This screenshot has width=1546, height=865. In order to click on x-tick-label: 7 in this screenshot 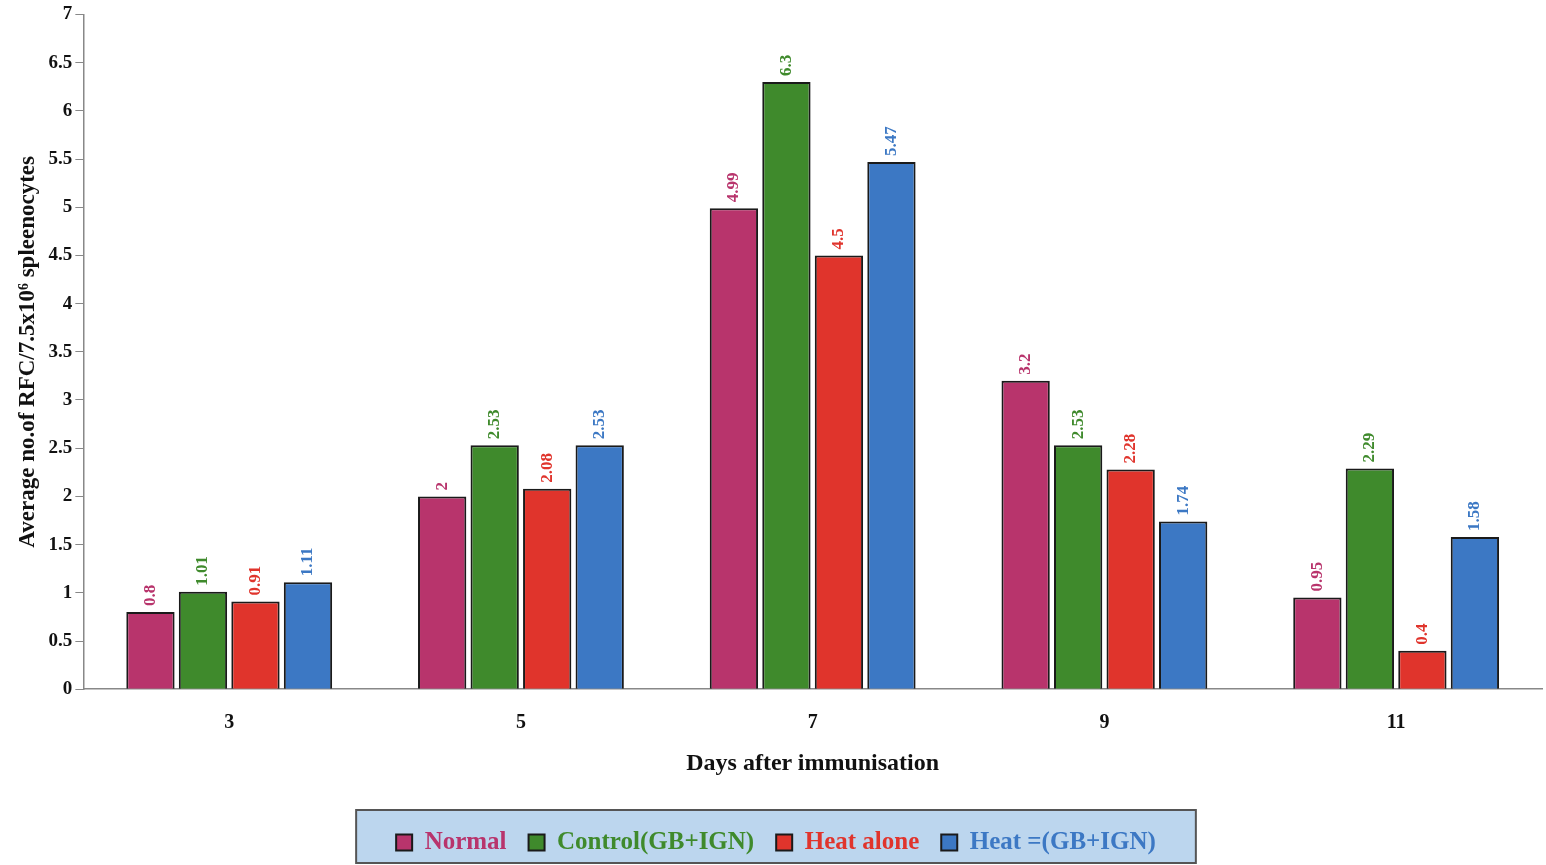, I will do `click(812, 721)`.